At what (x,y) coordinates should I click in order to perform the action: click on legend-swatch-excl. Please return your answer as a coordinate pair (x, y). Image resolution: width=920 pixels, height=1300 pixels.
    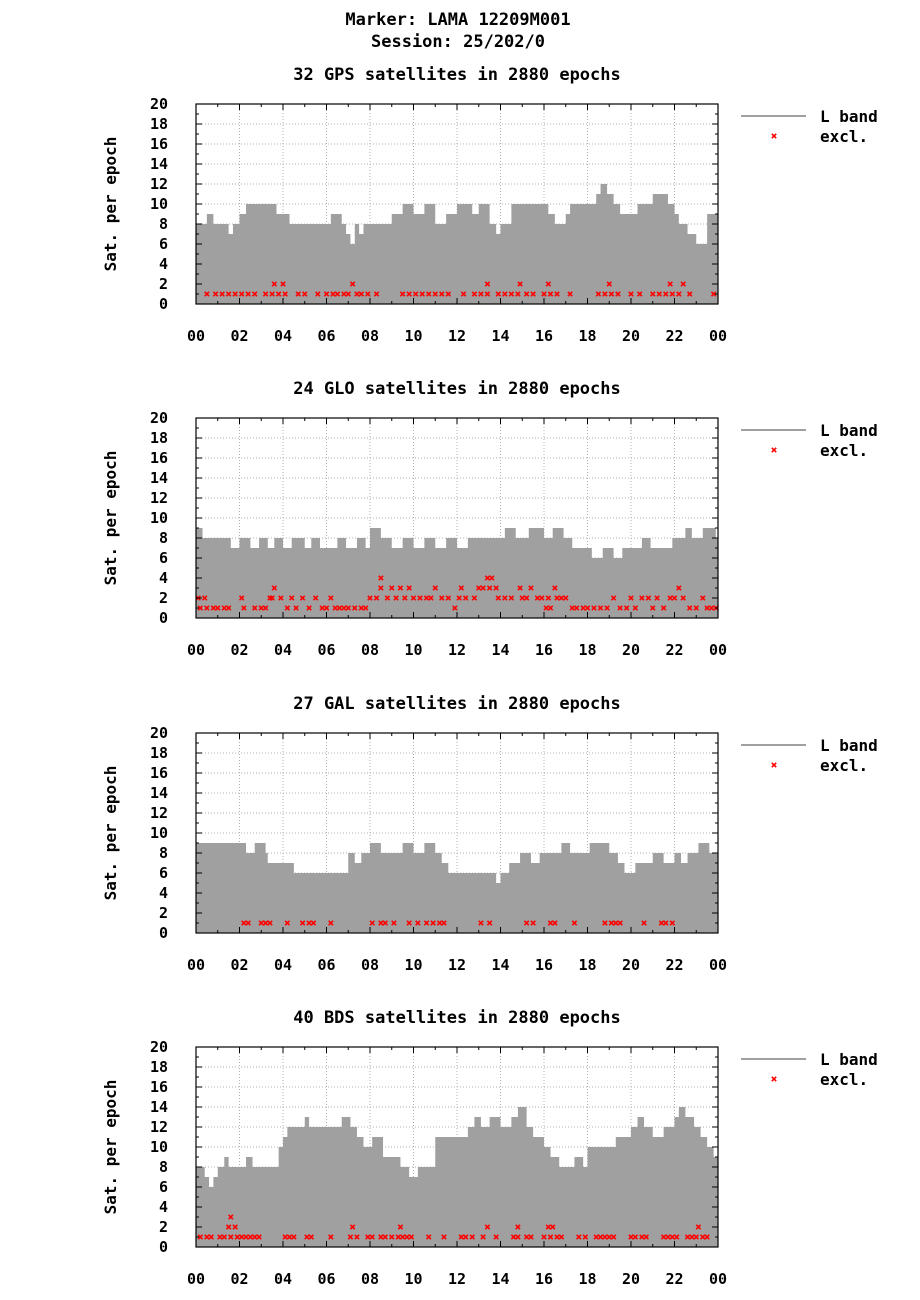
    Looking at the image, I should click on (774, 1079).